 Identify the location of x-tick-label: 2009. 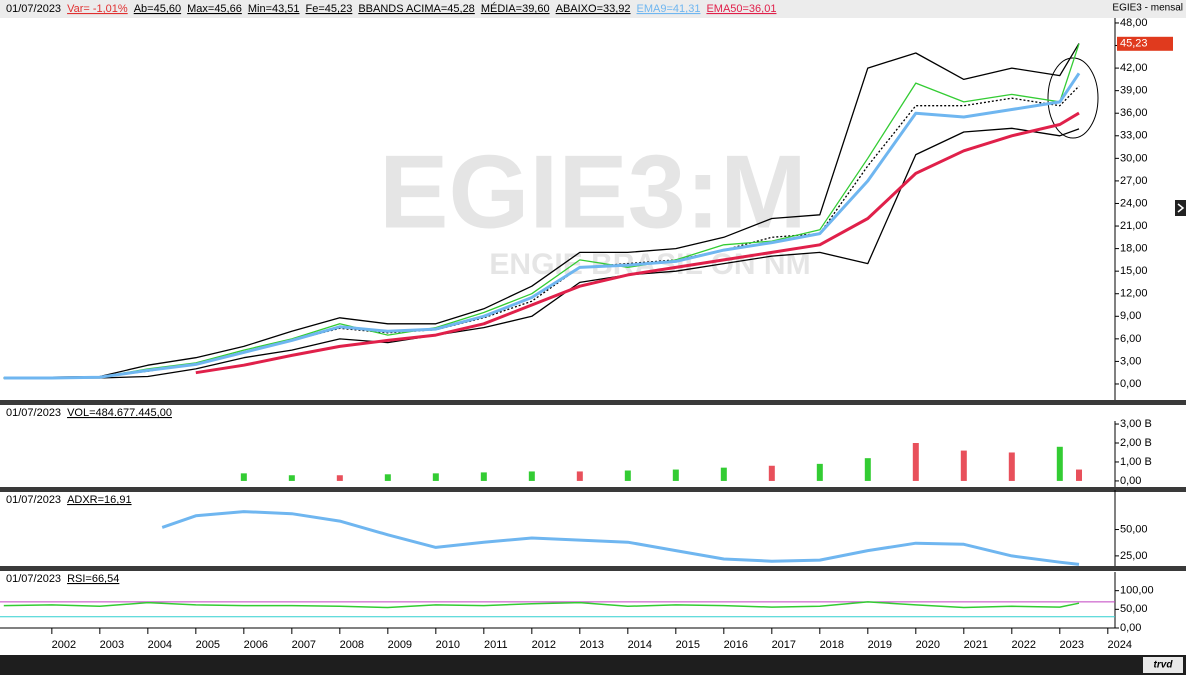
(400, 645).